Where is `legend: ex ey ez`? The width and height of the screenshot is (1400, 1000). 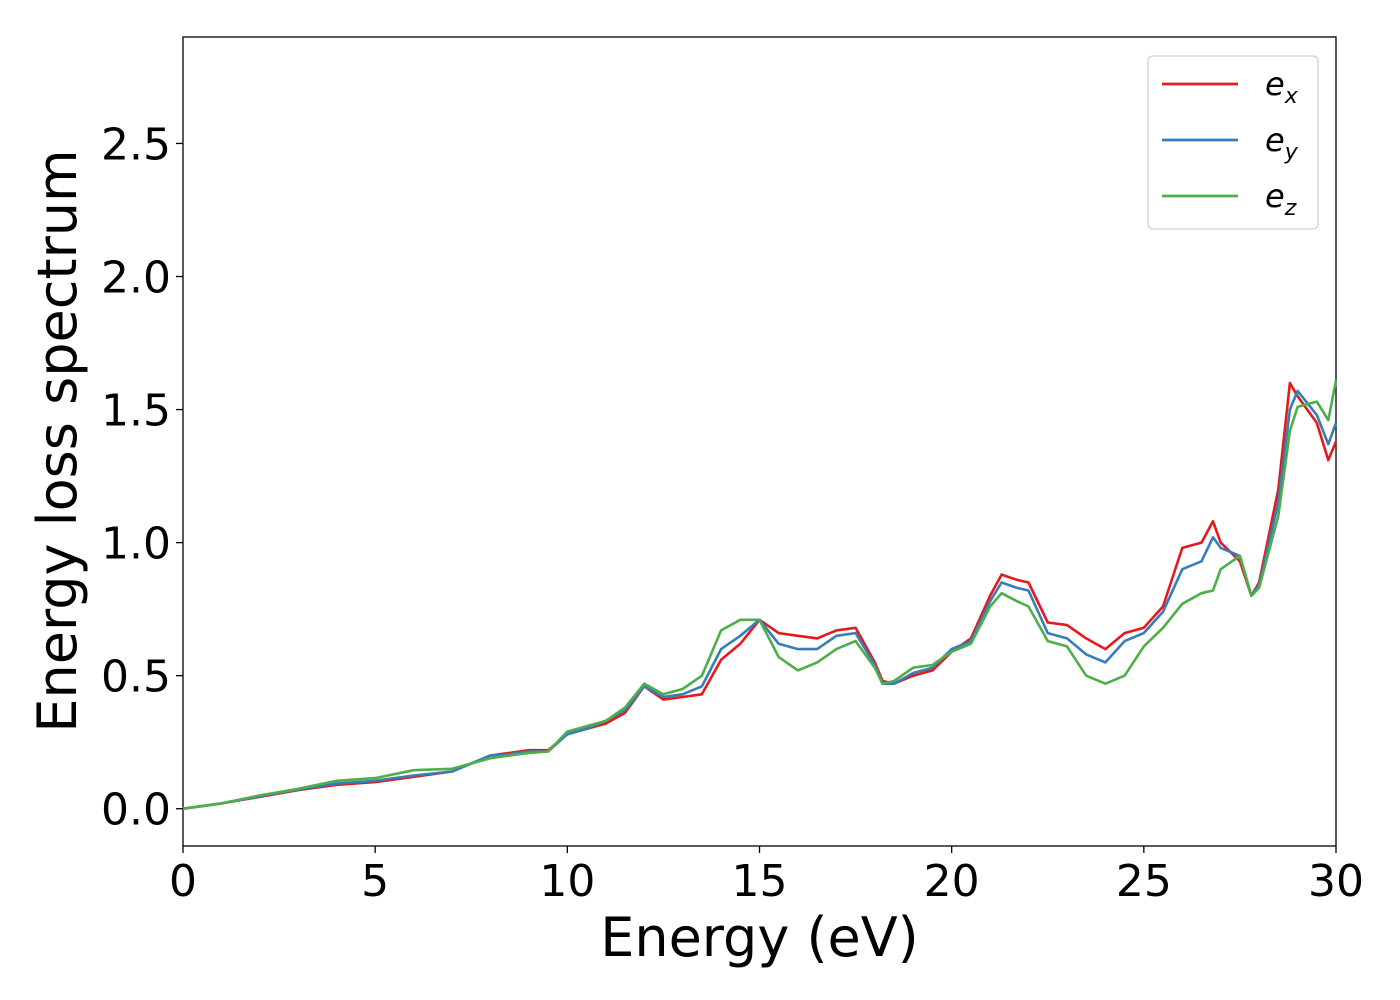
legend: ex ey ez is located at coordinates (1233, 142).